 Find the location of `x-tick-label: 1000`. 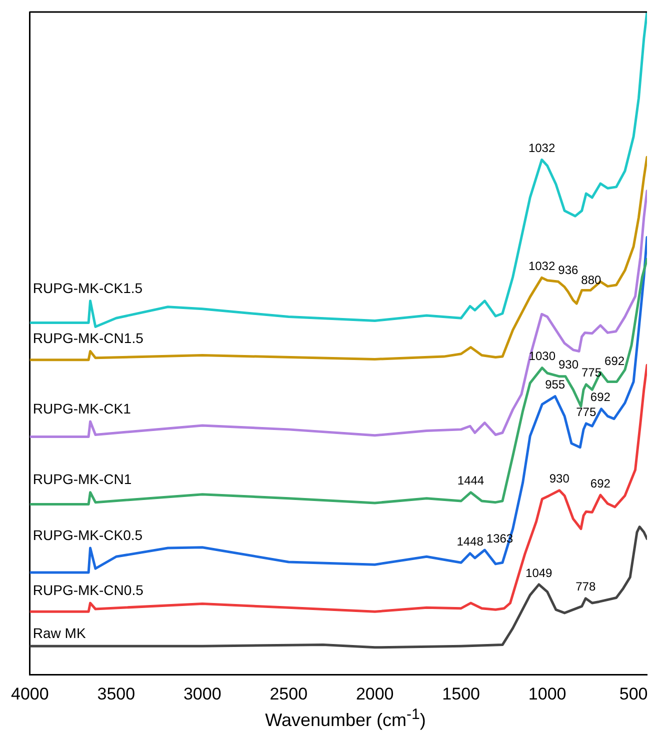

x-tick-label: 1000 is located at coordinates (547, 694).